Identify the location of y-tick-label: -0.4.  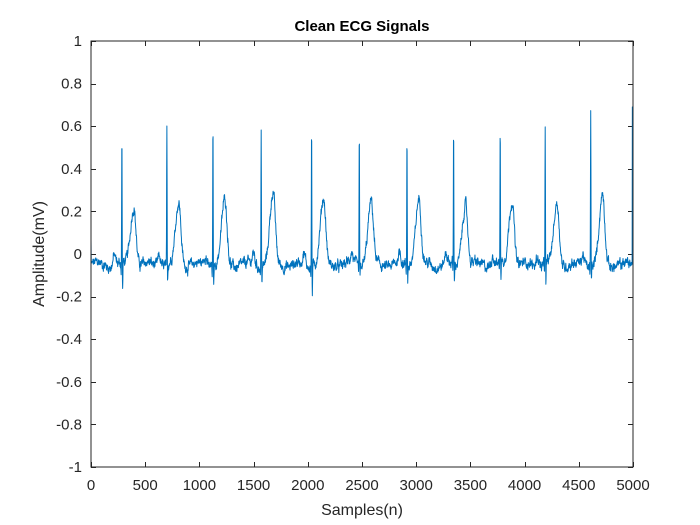
(69, 339).